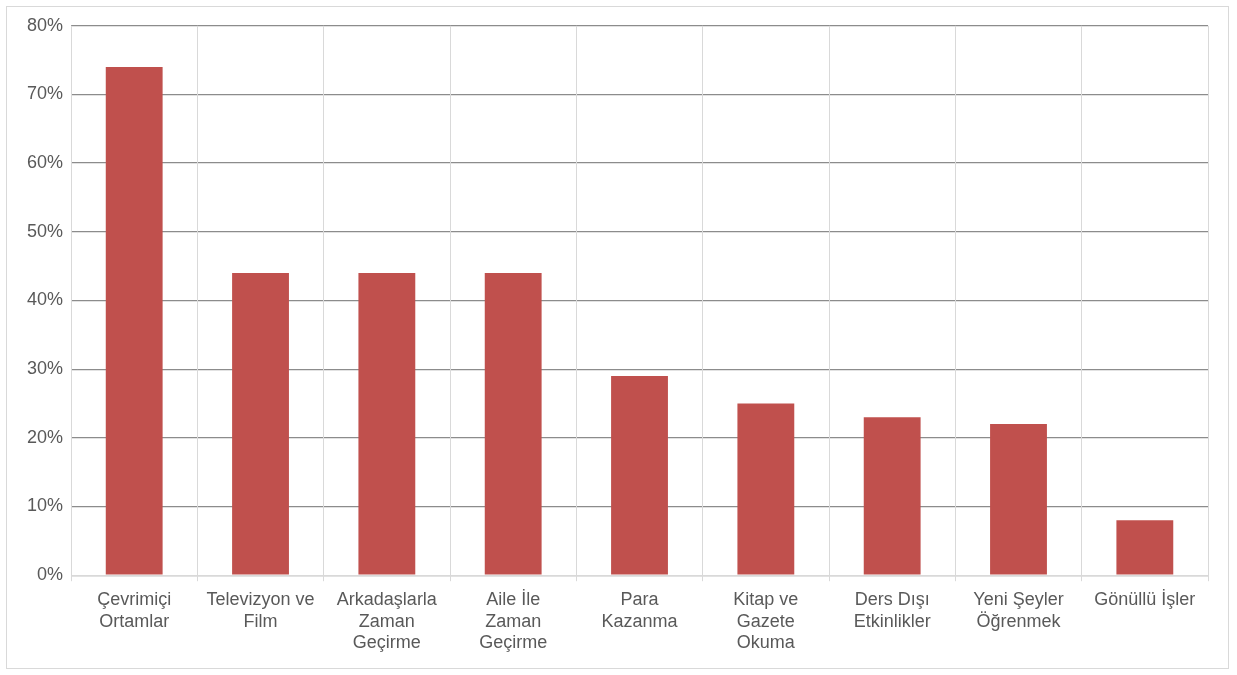 The height and width of the screenshot is (675, 1237). Describe the element at coordinates (640, 609) in the screenshot. I see `x-tick-label: Para Kazanma` at that location.